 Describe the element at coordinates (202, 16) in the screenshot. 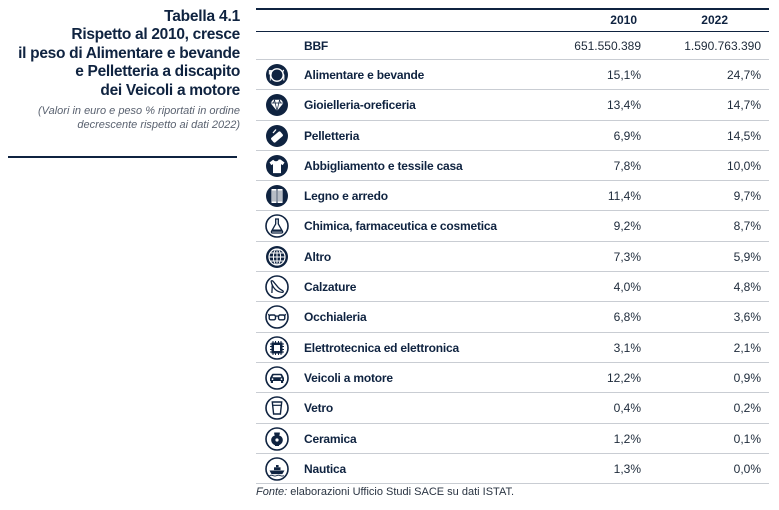

I see `table-number: Tabella 4.1` at that location.